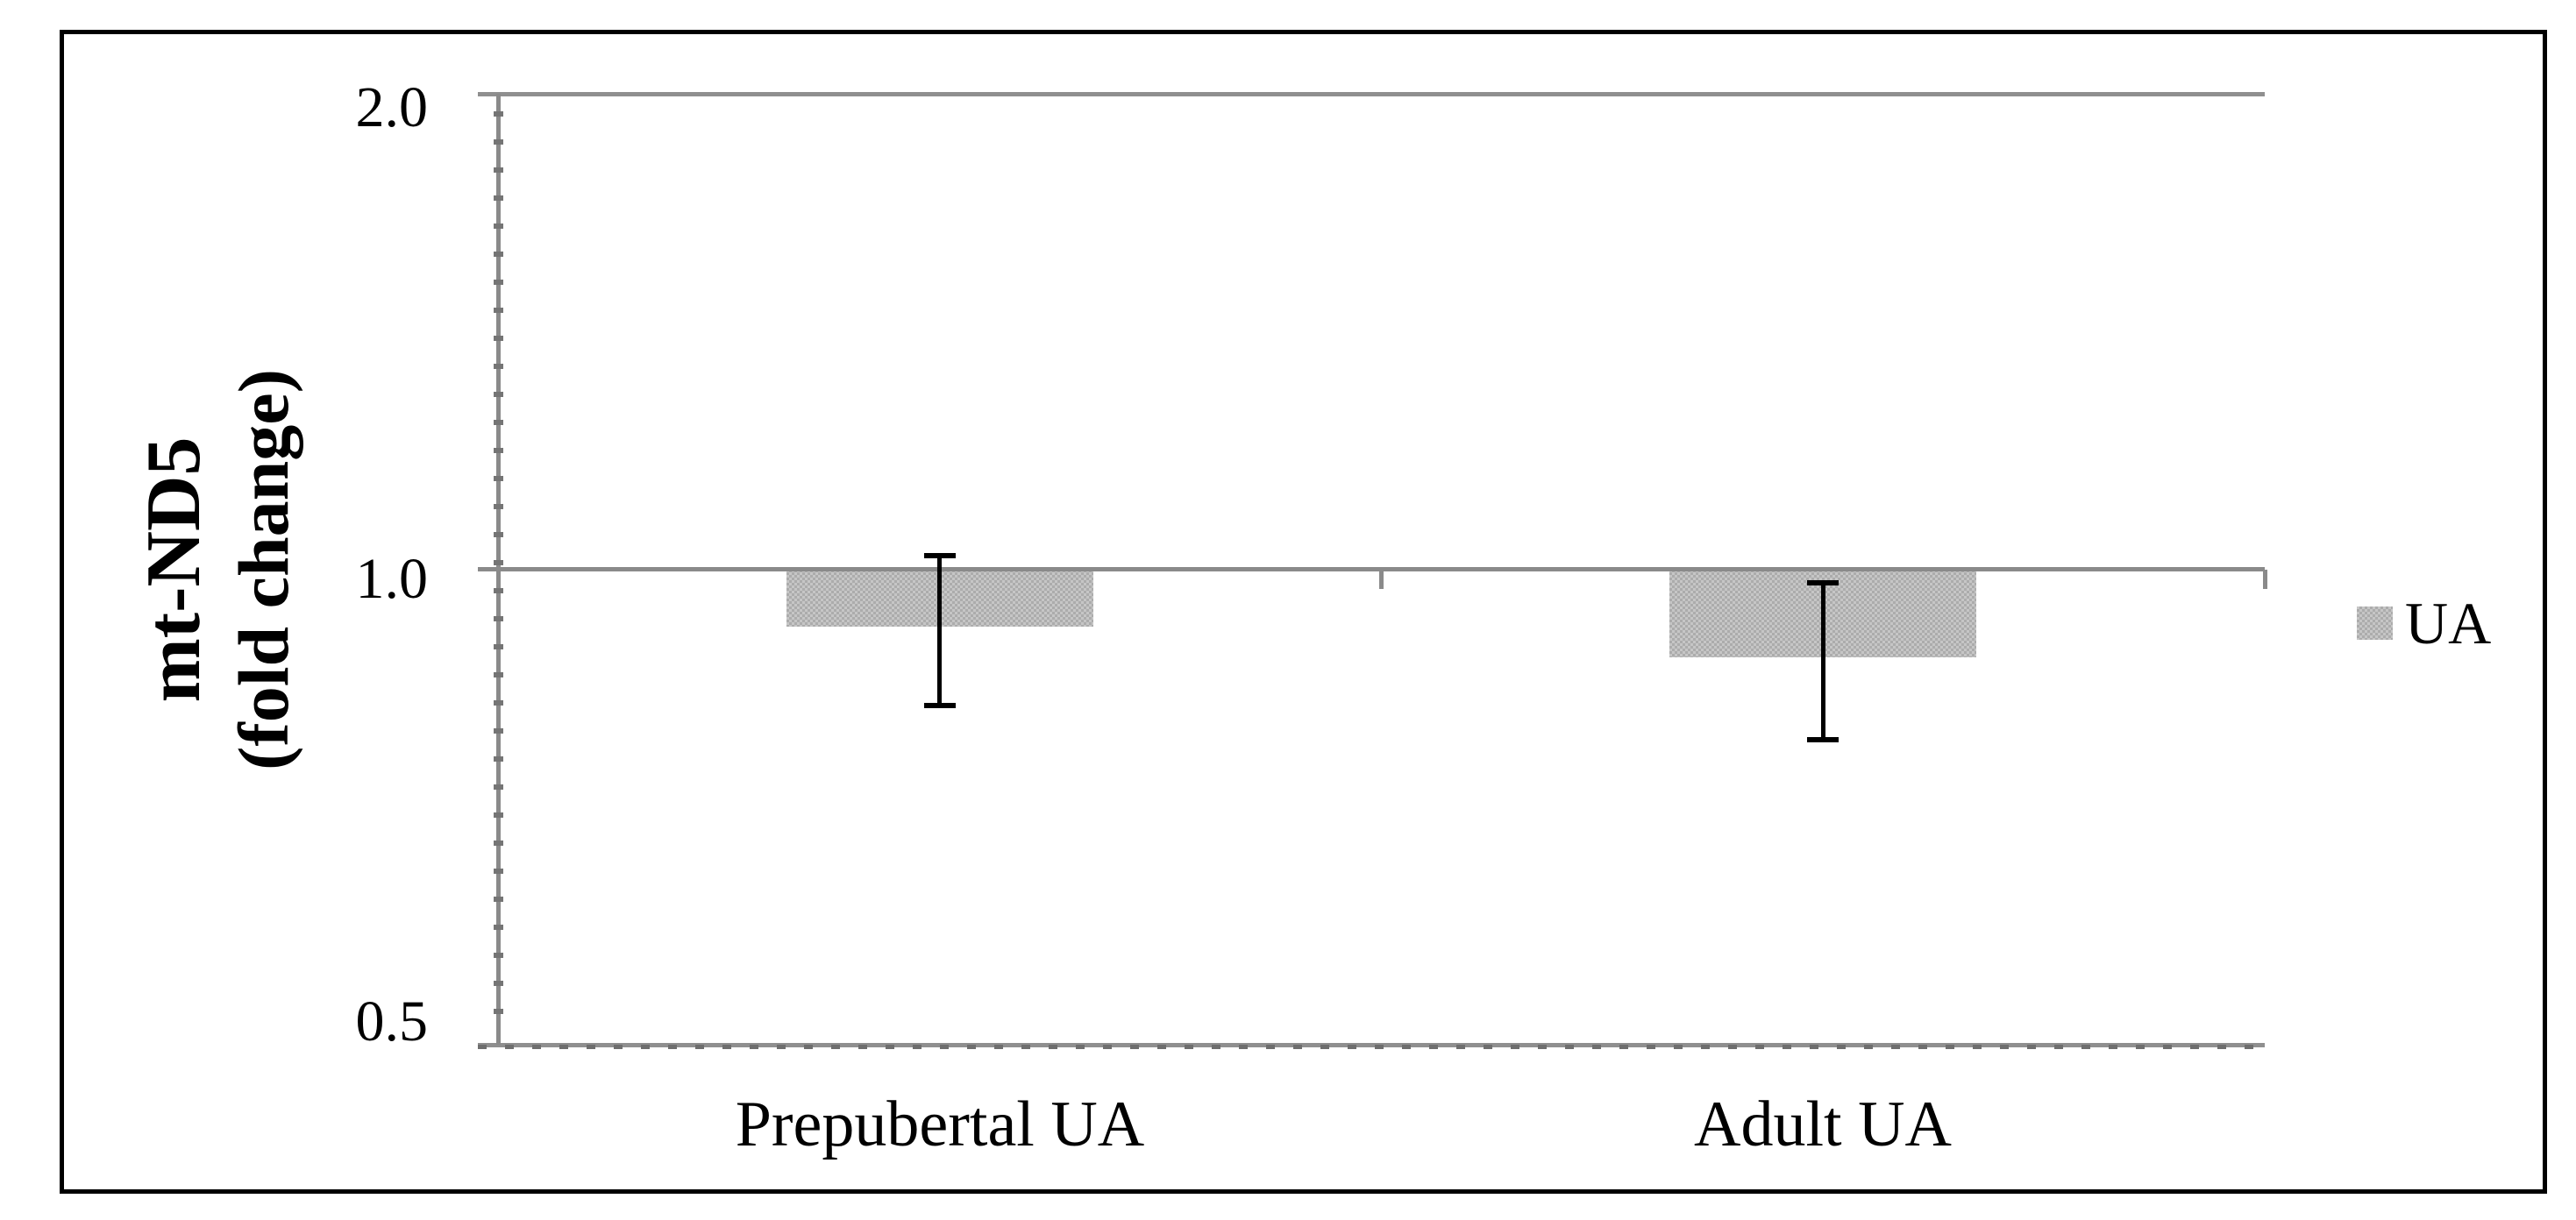 Image resolution: width=2576 pixels, height=1220 pixels. Describe the element at coordinates (1371, 94) in the screenshot. I see `gridline-2.0` at that location.